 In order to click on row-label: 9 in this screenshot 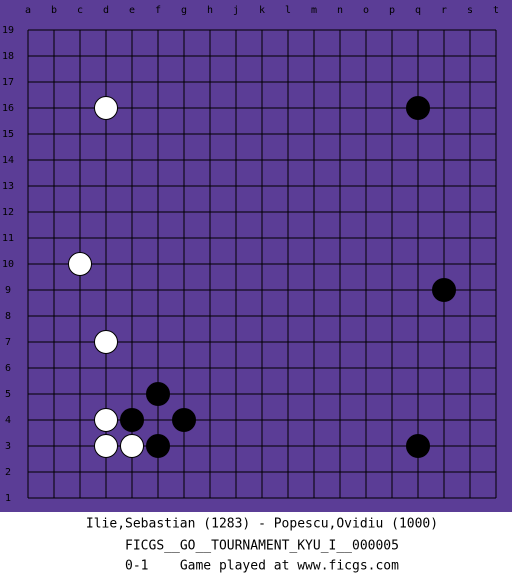, I will do `click(8, 290)`.